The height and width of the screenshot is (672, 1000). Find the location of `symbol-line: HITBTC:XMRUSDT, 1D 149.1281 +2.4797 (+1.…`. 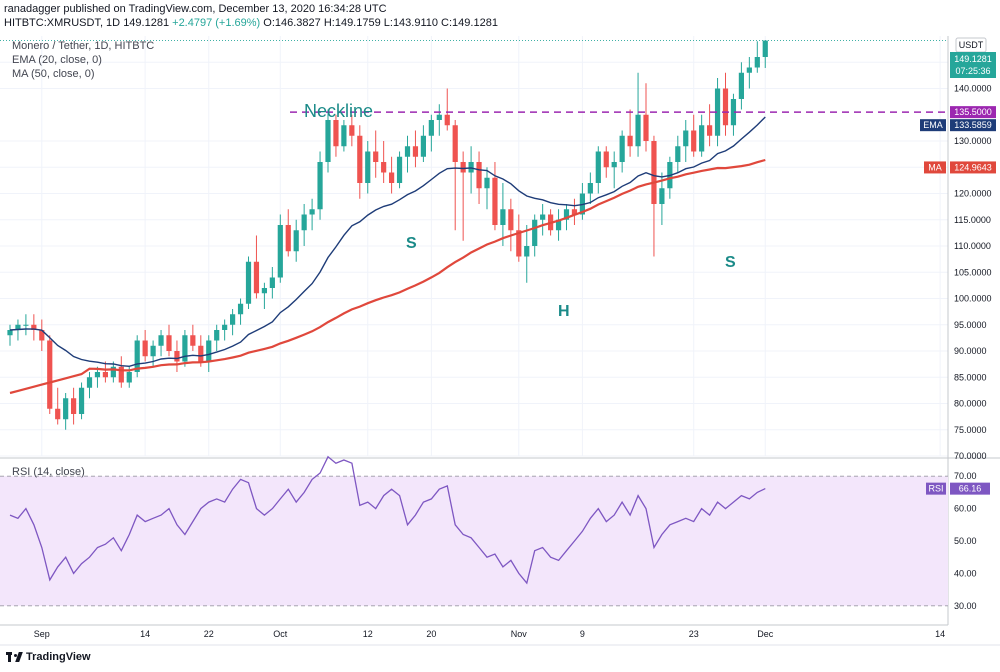

symbol-line: HITBTC:XMRUSDT, 1D 149.1281 +2.4797 (+1.… is located at coordinates (251, 23).